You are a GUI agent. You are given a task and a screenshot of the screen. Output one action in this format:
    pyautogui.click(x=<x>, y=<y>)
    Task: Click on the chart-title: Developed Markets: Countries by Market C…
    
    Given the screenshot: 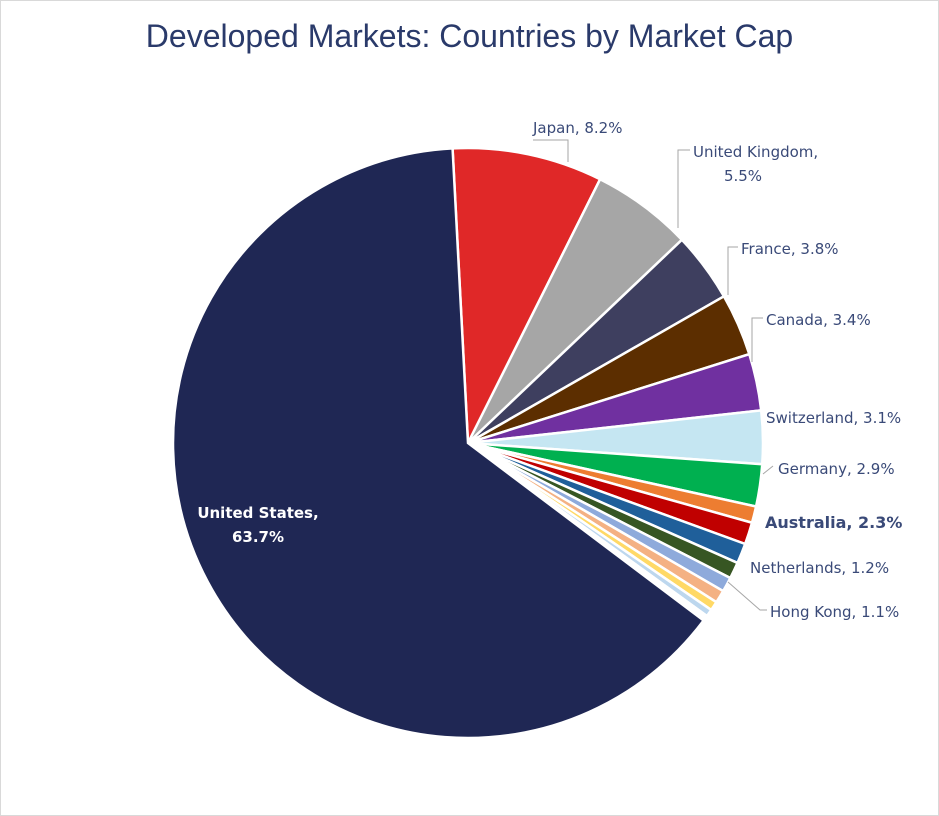 What is the action you would take?
    pyautogui.click(x=469, y=36)
    